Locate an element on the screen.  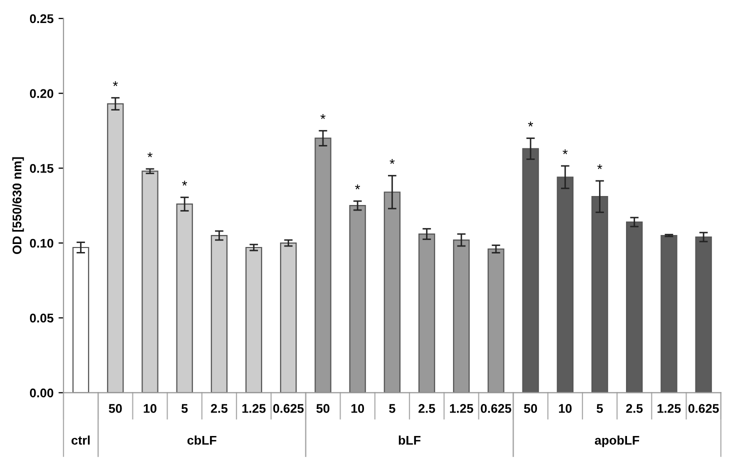
y-tick-label: 0.20 is located at coordinates (42, 93).